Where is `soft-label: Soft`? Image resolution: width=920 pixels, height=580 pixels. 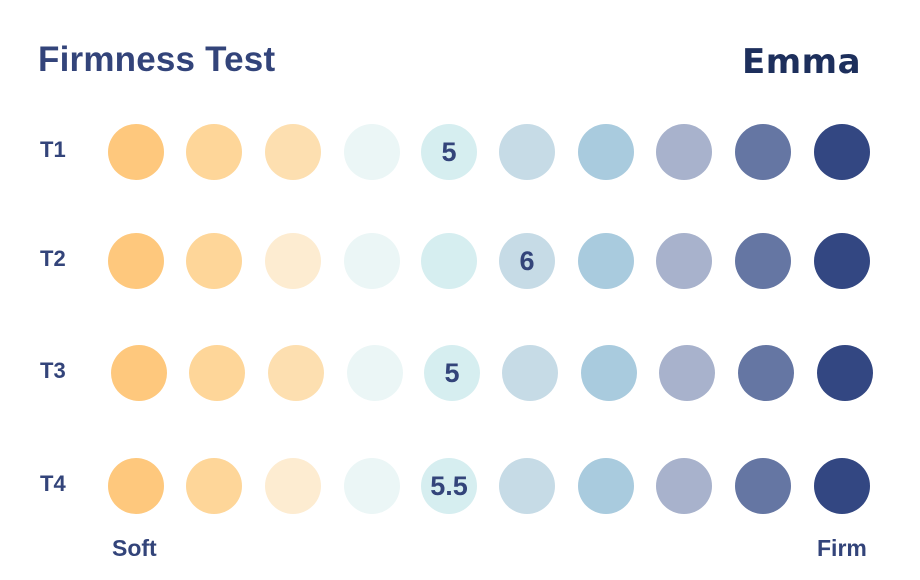 soft-label: Soft is located at coordinates (134, 548).